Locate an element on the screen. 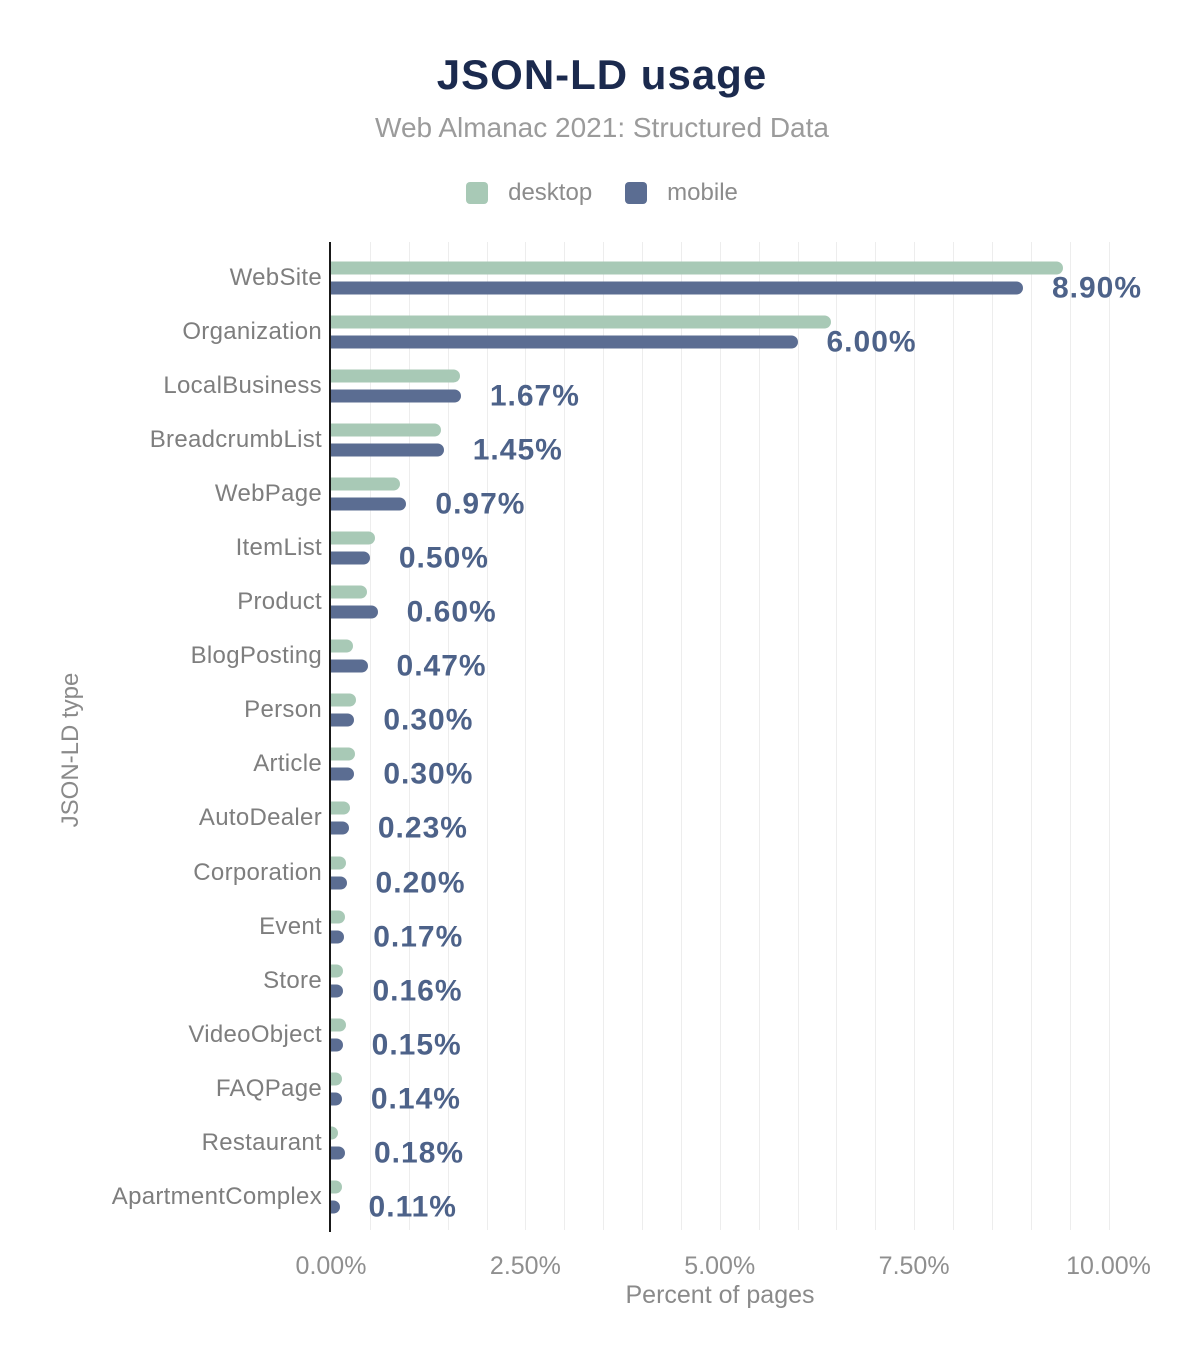 The width and height of the screenshot is (1200, 1352). bar-row: Person 0.30% is located at coordinates (696, 710).